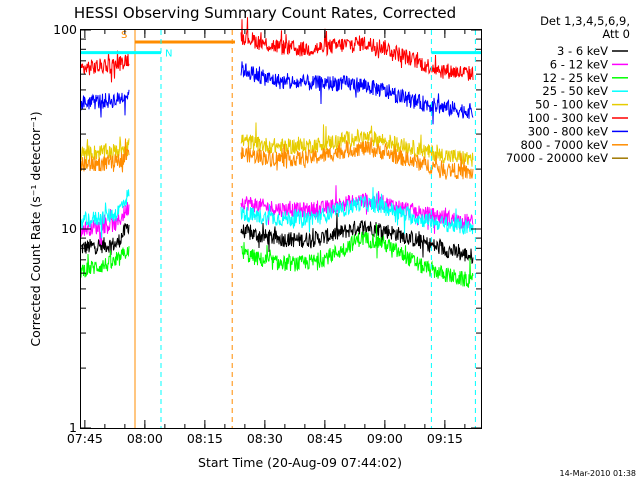  I want to click on legend-label-9: 7000 - 20000 keV, so click(557, 158).